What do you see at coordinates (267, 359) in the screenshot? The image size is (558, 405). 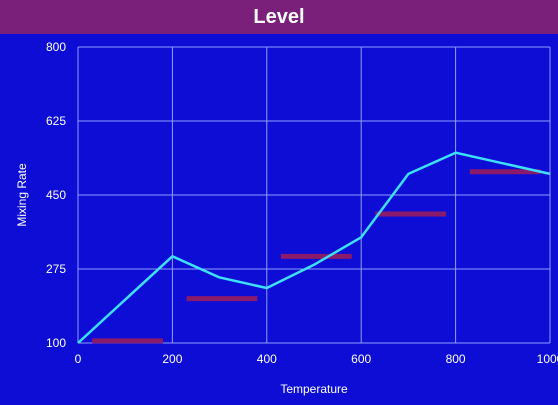 I see `x-tick-label-2: 400` at bounding box center [267, 359].